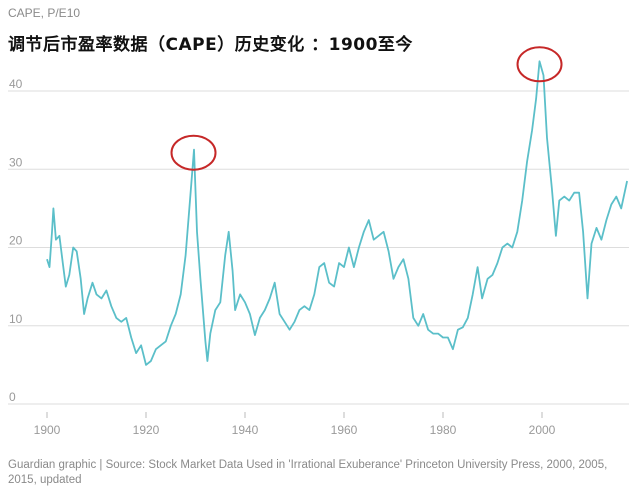 The width and height of the screenshot is (635, 489). I want to click on y-tick-label: 30, so click(16, 162).